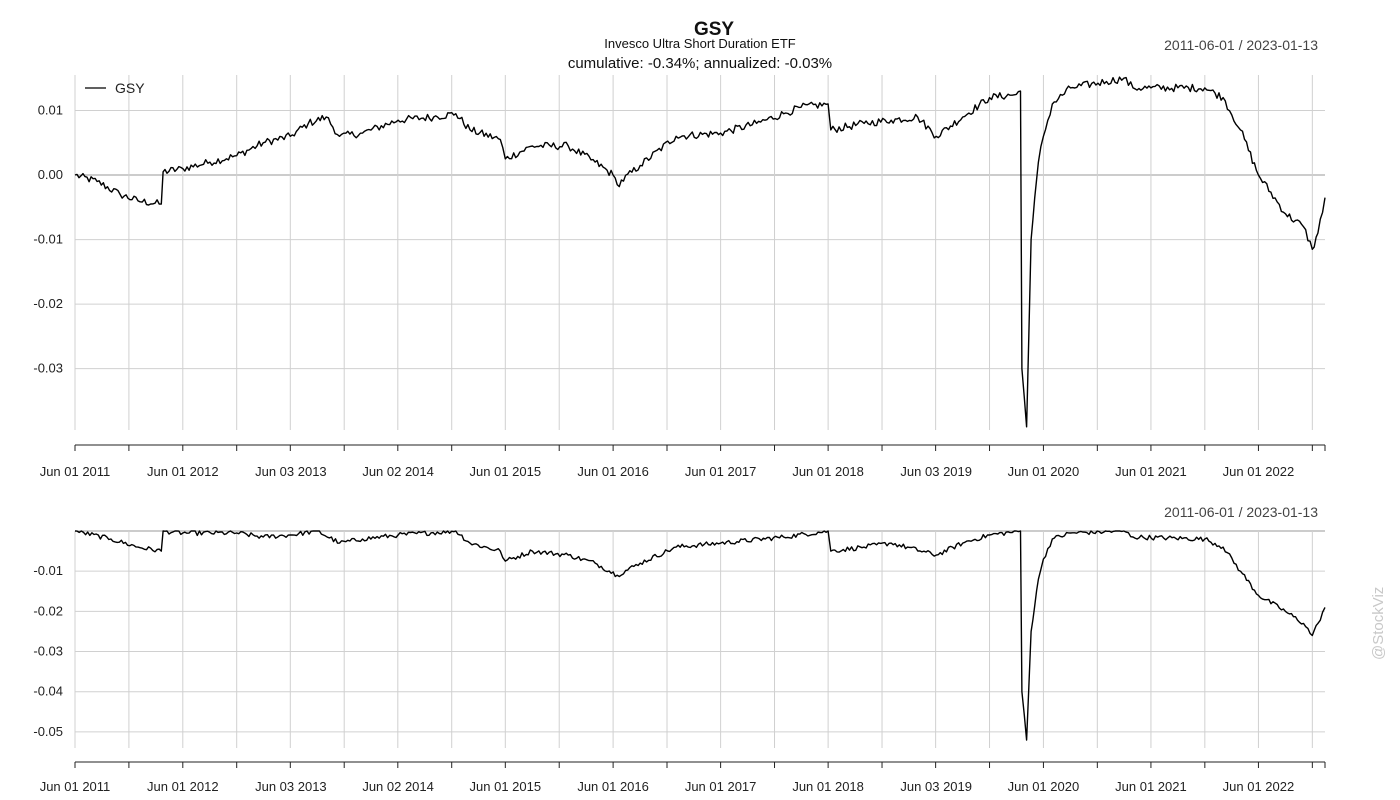  What do you see at coordinates (50, 110) in the screenshot?
I see `y-tick-label: 0.01` at bounding box center [50, 110].